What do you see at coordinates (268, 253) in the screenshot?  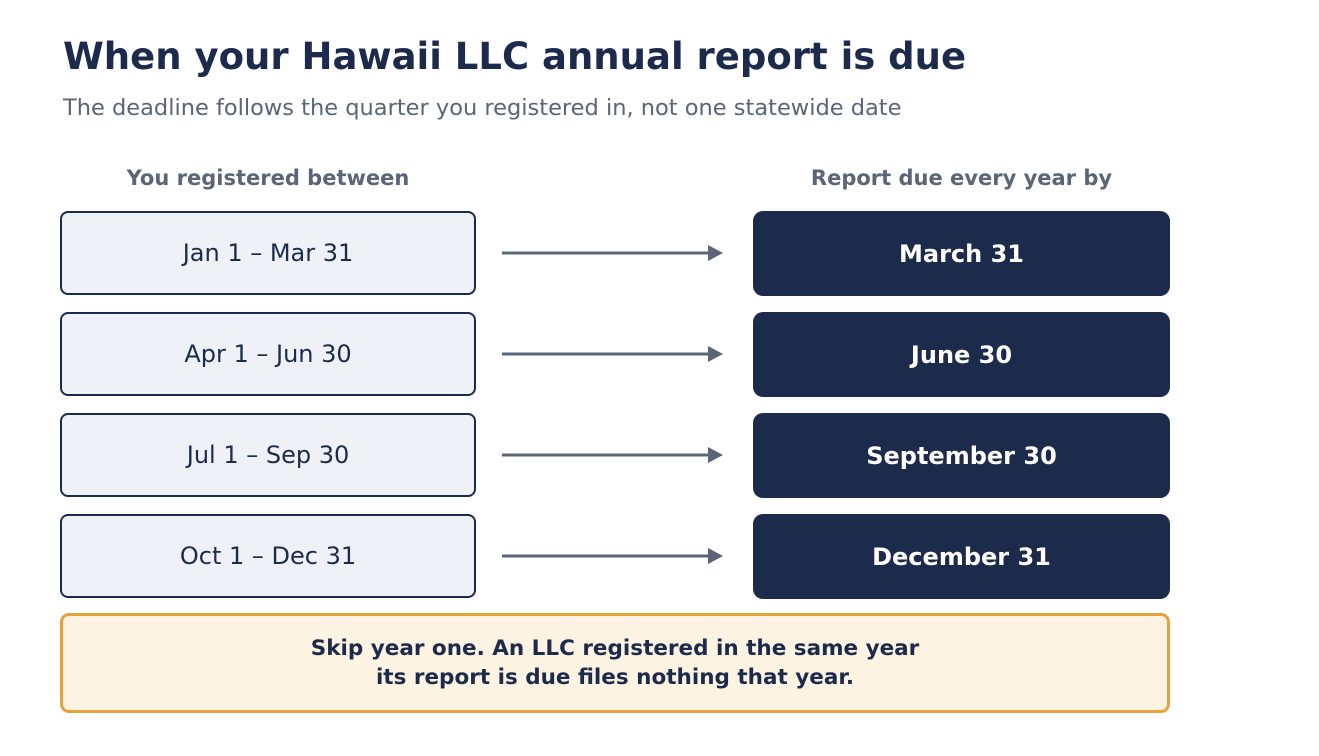 I see `registration-period-box: Jan 1 – Mar 31` at bounding box center [268, 253].